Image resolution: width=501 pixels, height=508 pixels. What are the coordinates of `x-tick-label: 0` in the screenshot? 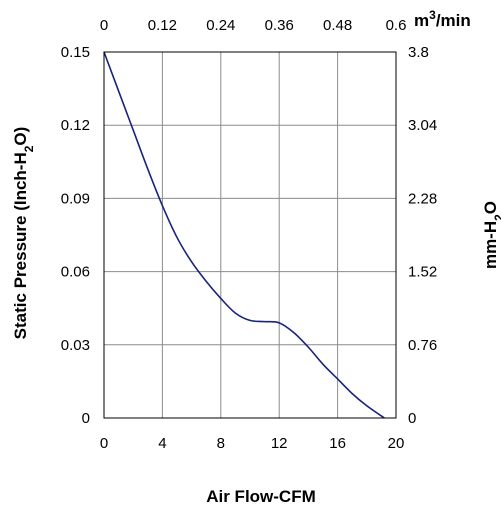 It's located at (104, 443).